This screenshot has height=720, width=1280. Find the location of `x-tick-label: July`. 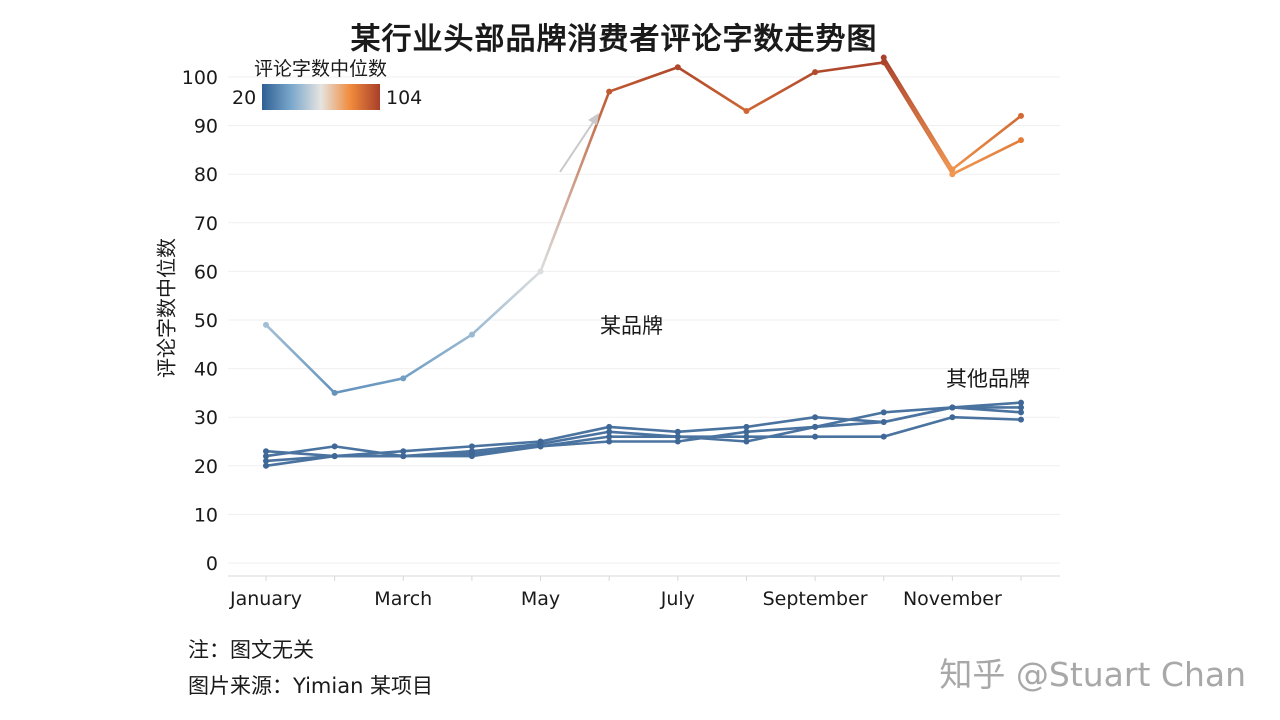

x-tick-label: July is located at coordinates (677, 599).